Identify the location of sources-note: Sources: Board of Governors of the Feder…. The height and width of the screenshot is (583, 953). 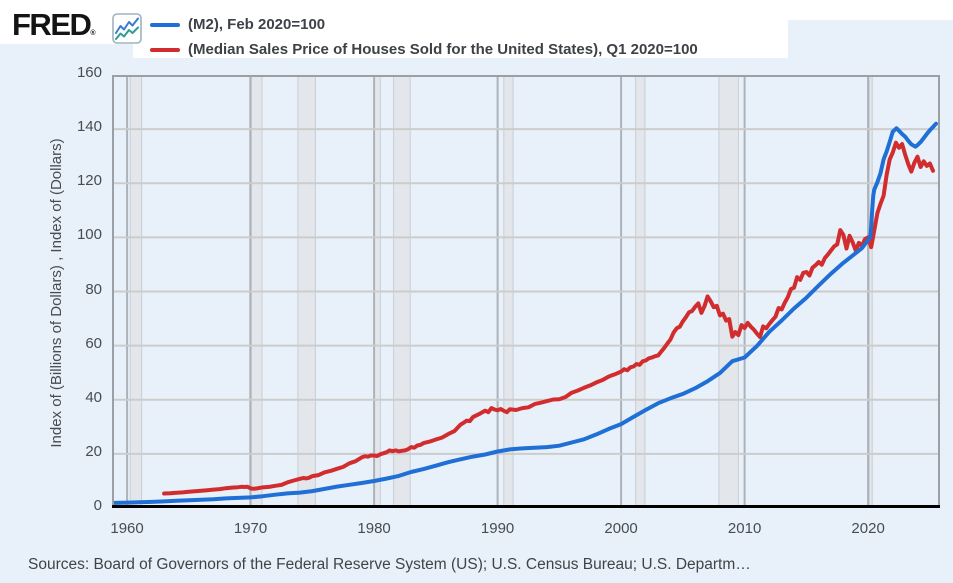
(389, 564).